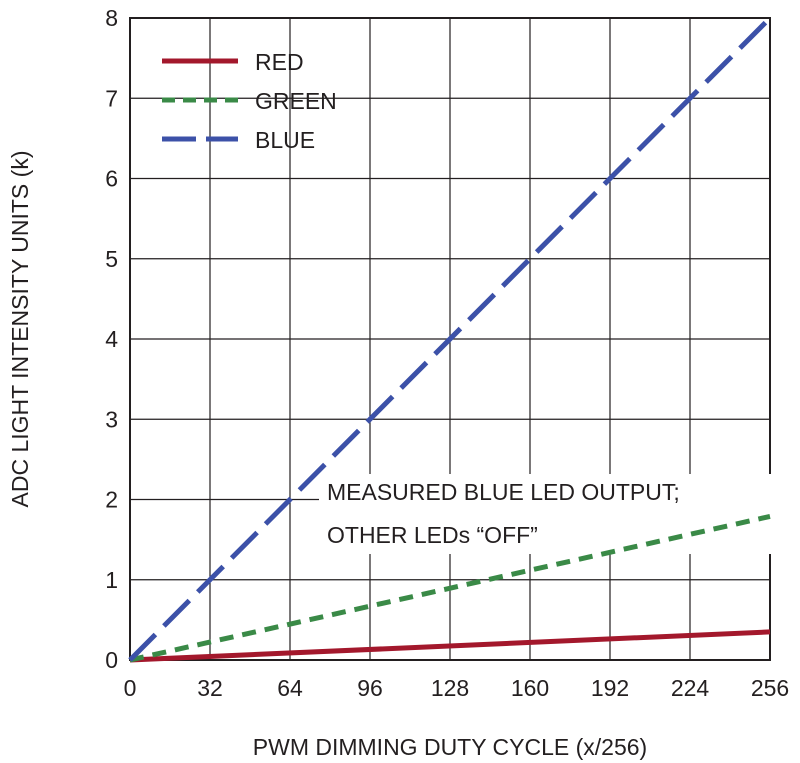 The width and height of the screenshot is (800, 763). Describe the element at coordinates (530, 688) in the screenshot. I see `x-tick-label: 160` at that location.